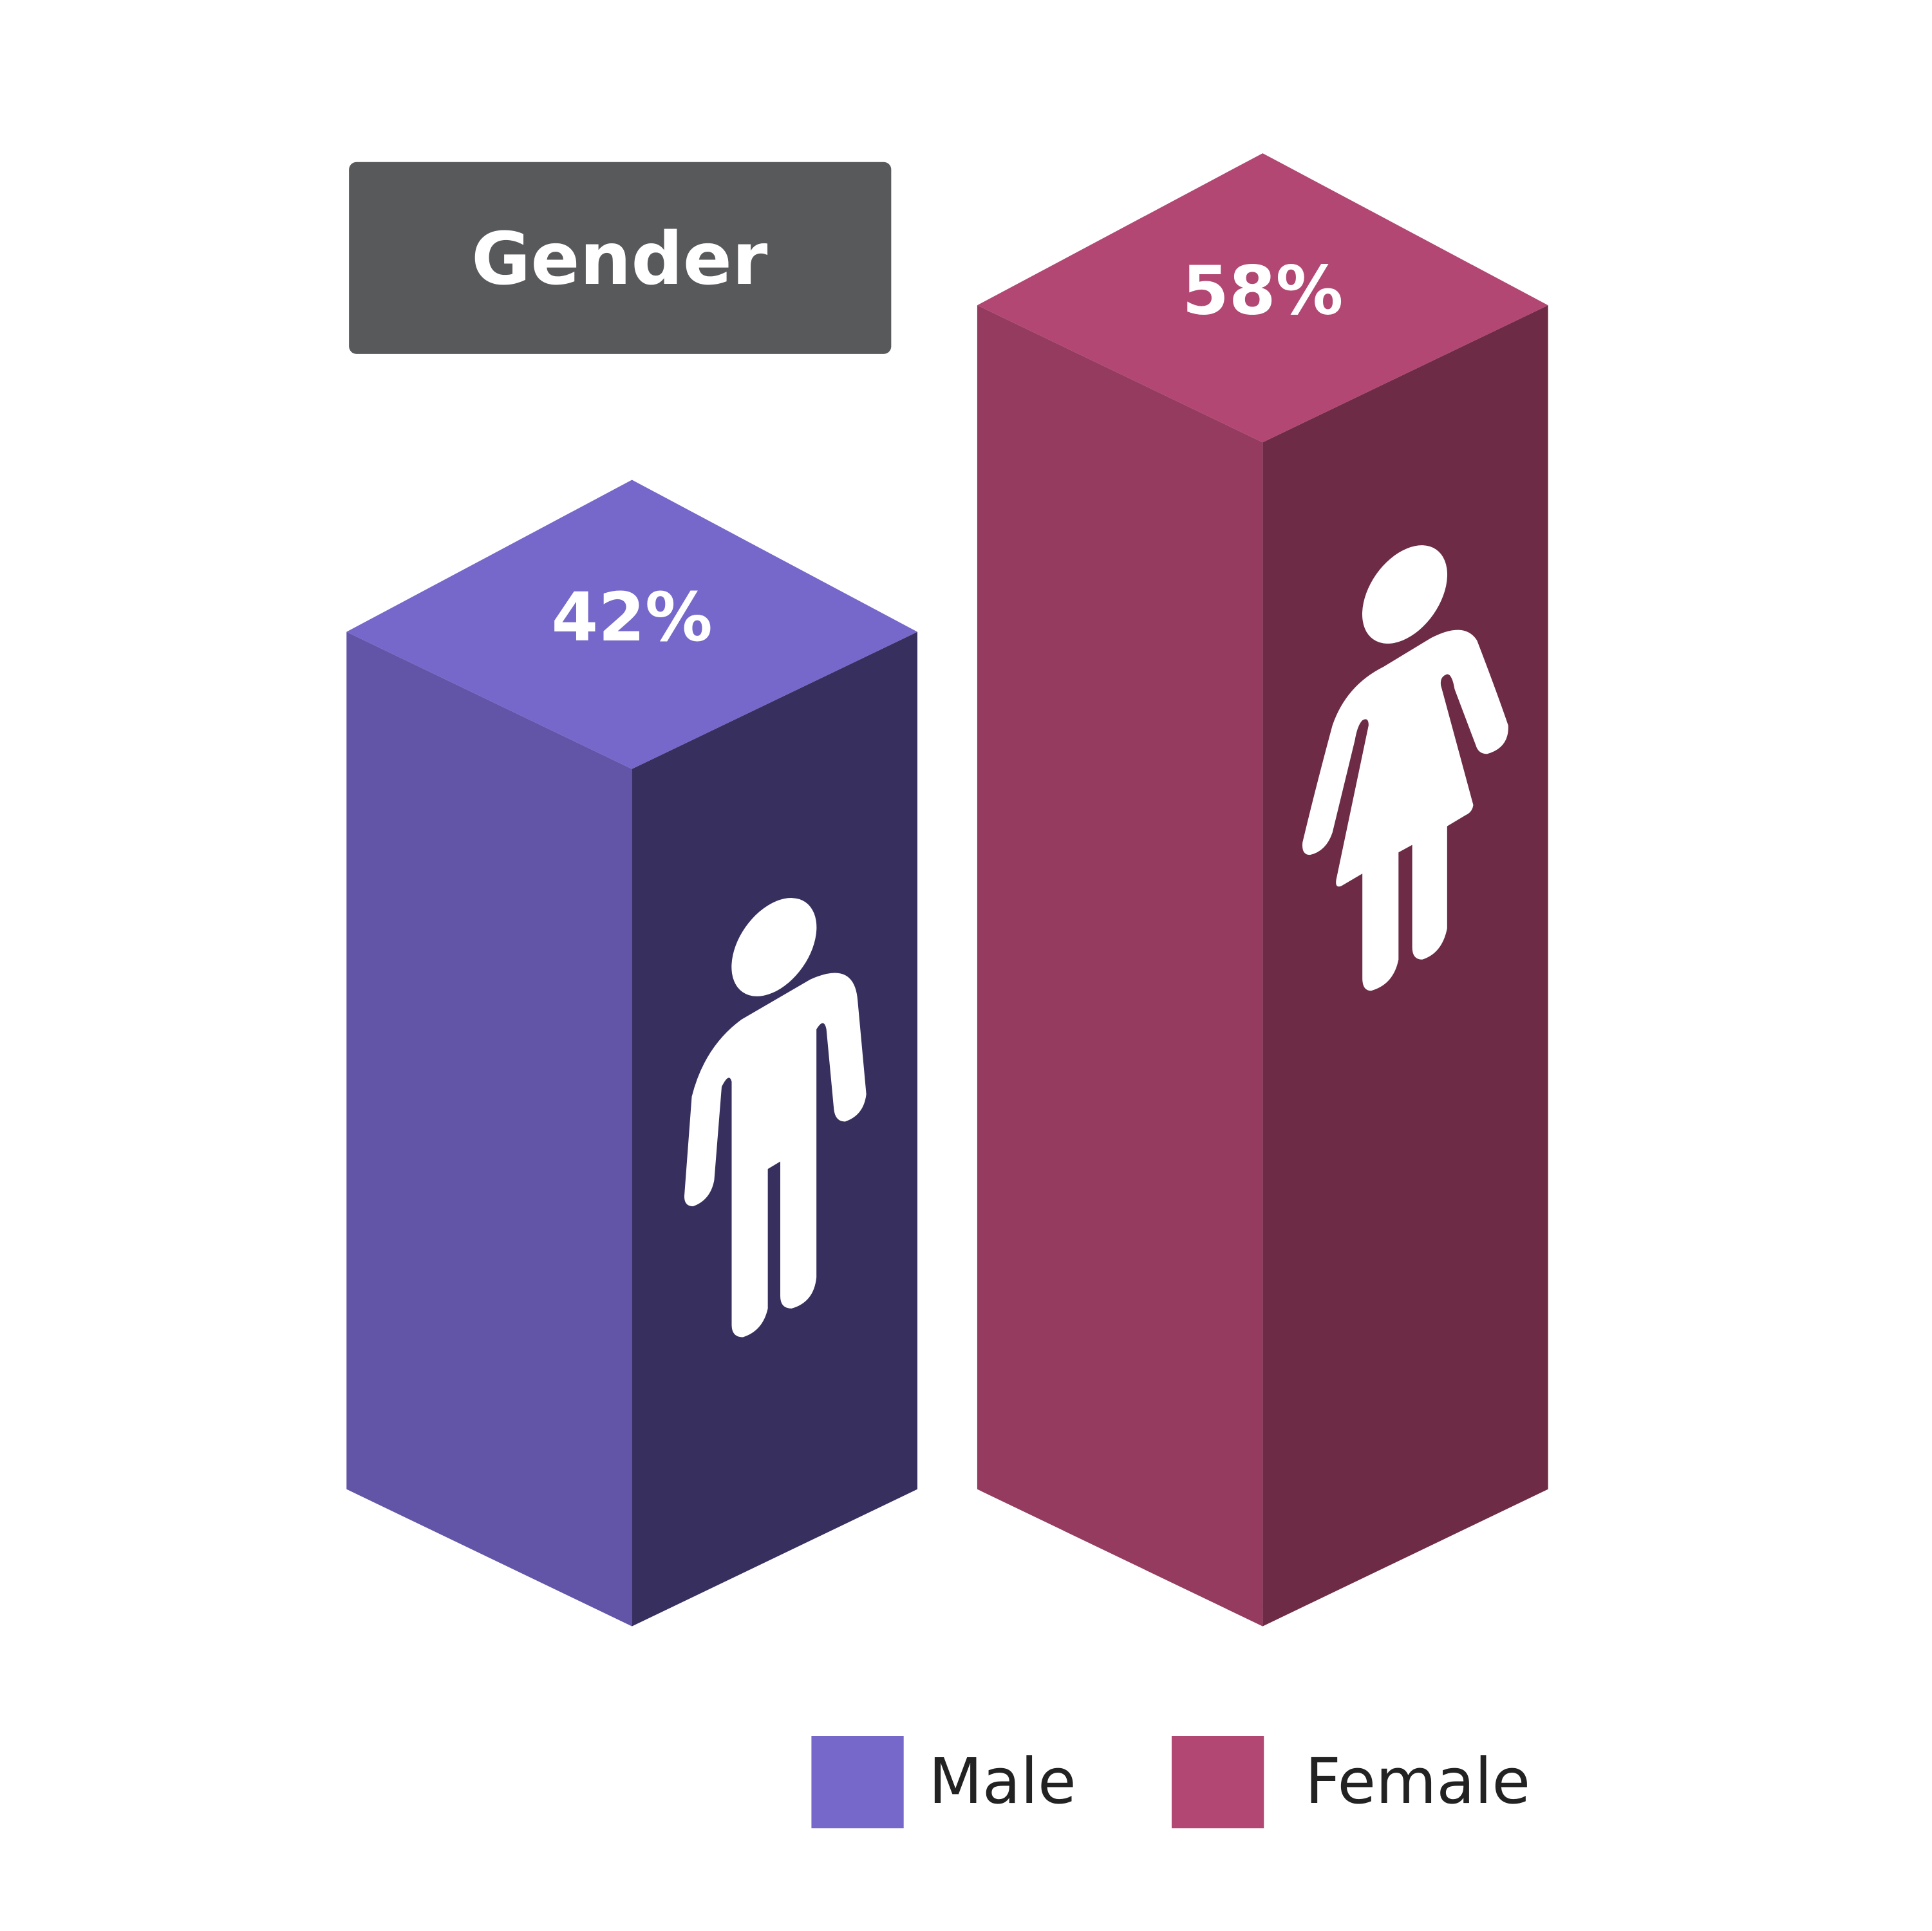  Describe the element at coordinates (1262, 291) in the screenshot. I see `value-label: 58%` at that location.